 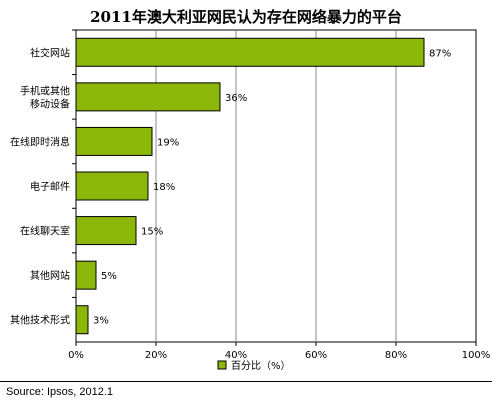 What do you see at coordinates (152, 232) in the screenshot?
I see `bar-value-label: 15%` at bounding box center [152, 232].